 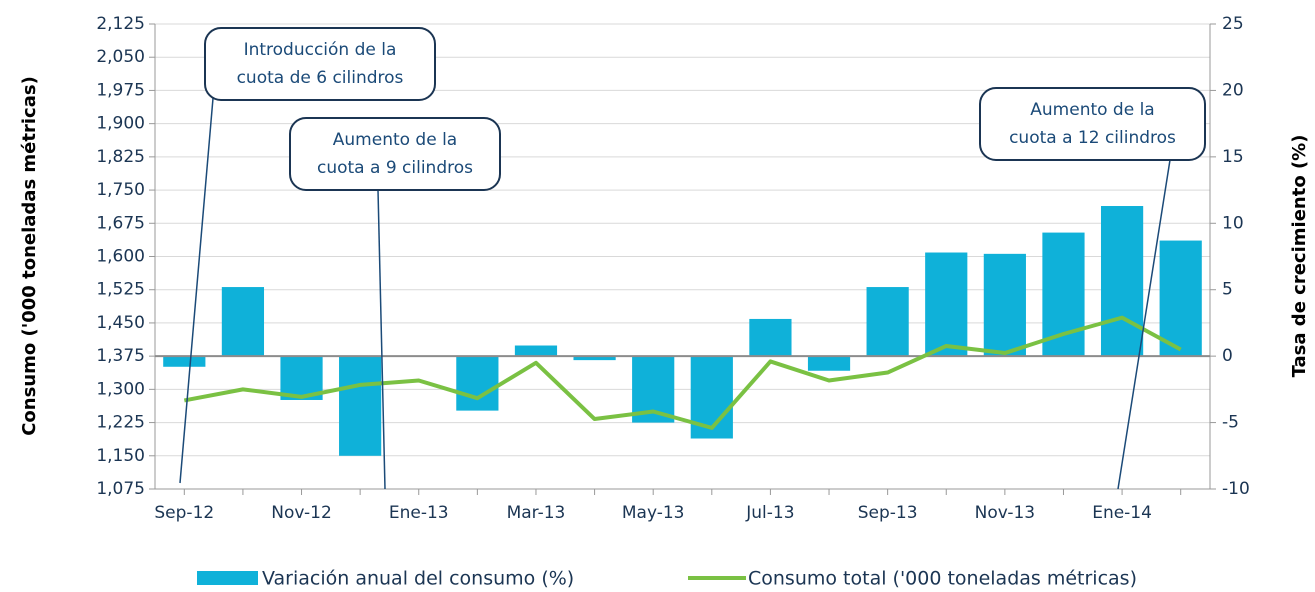 What do you see at coordinates (1299, 256) in the screenshot?
I see `y2-axis-title: Tasa de crecimiento (%)` at bounding box center [1299, 256].